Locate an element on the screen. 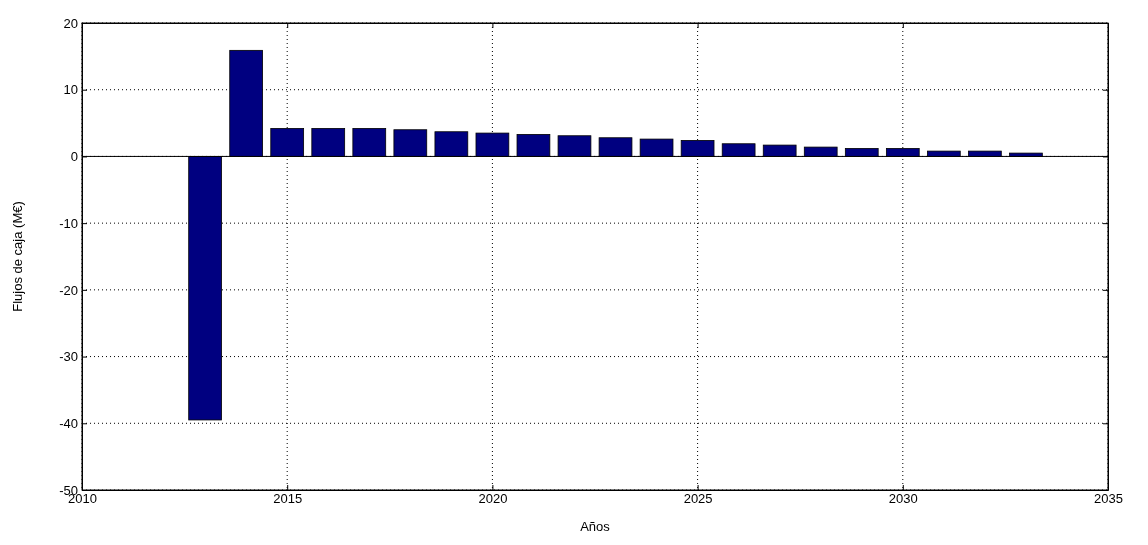 This screenshot has width=1148, height=545. y-tick-label: -20 is located at coordinates (68, 290).